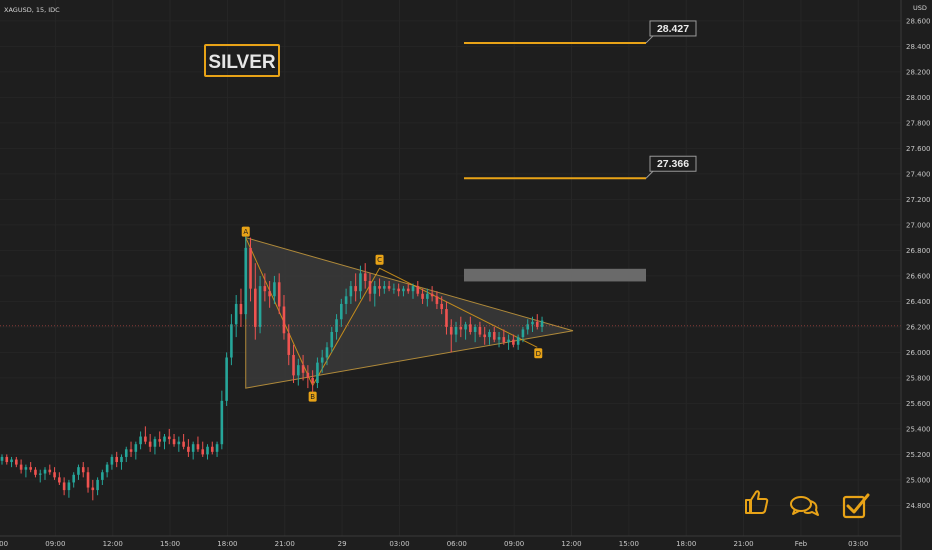 The width and height of the screenshot is (932, 550). What do you see at coordinates (918, 123) in the screenshot?
I see `price-tick-label: 27.800` at bounding box center [918, 123].